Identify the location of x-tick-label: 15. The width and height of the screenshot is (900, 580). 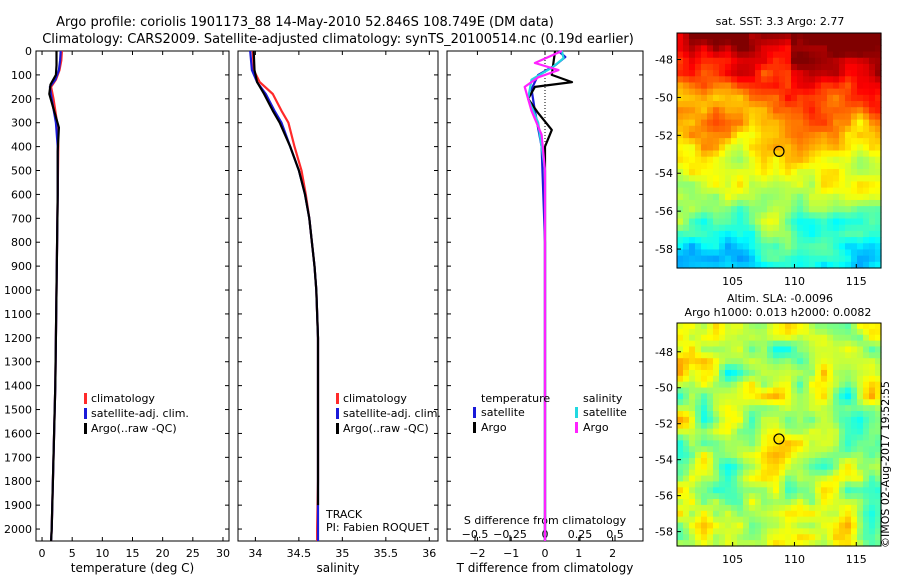
(133, 553).